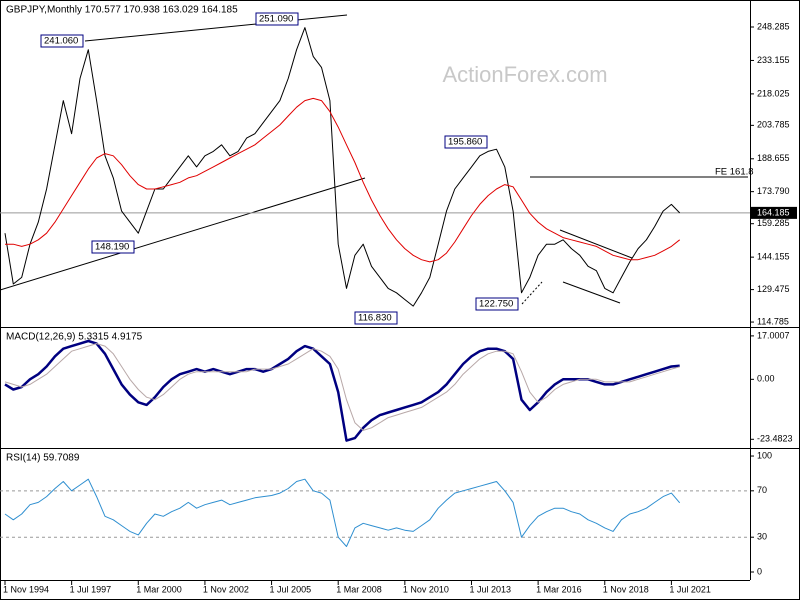 Image resolution: width=800 pixels, height=600 pixels. What do you see at coordinates (773, 223) in the screenshot?
I see `y-tick-label: 159.285` at bounding box center [773, 223].